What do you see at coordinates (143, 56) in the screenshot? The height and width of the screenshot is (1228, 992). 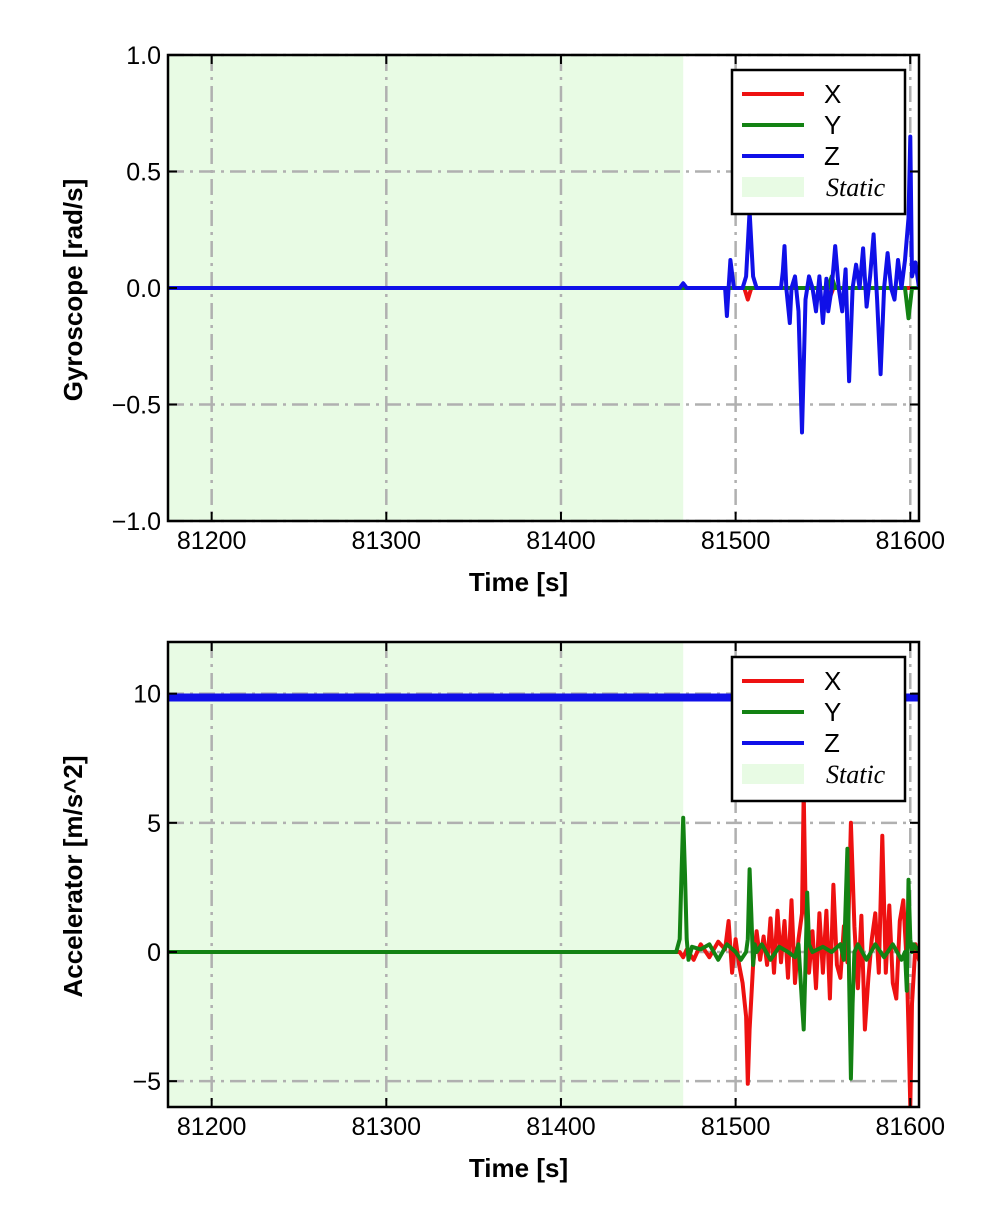 I see `y-tick-label: 1.0` at bounding box center [143, 56].